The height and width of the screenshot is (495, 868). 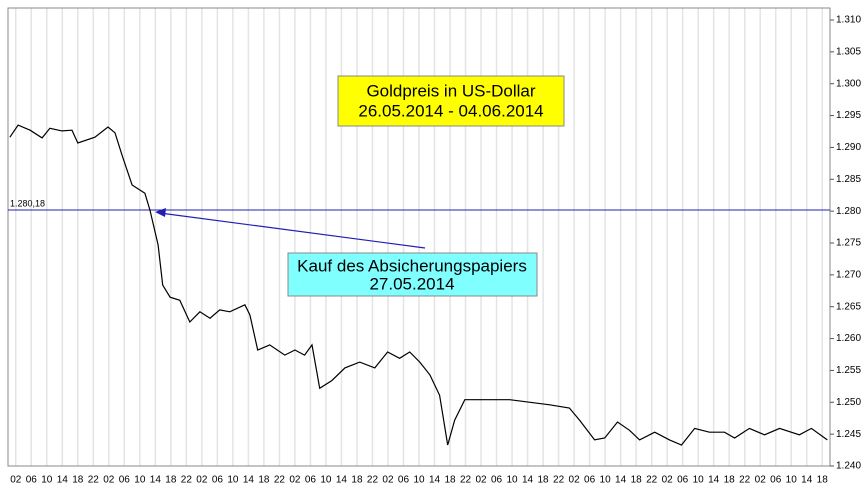 I want to click on y-tick-label: 1.265, so click(x=848, y=306).